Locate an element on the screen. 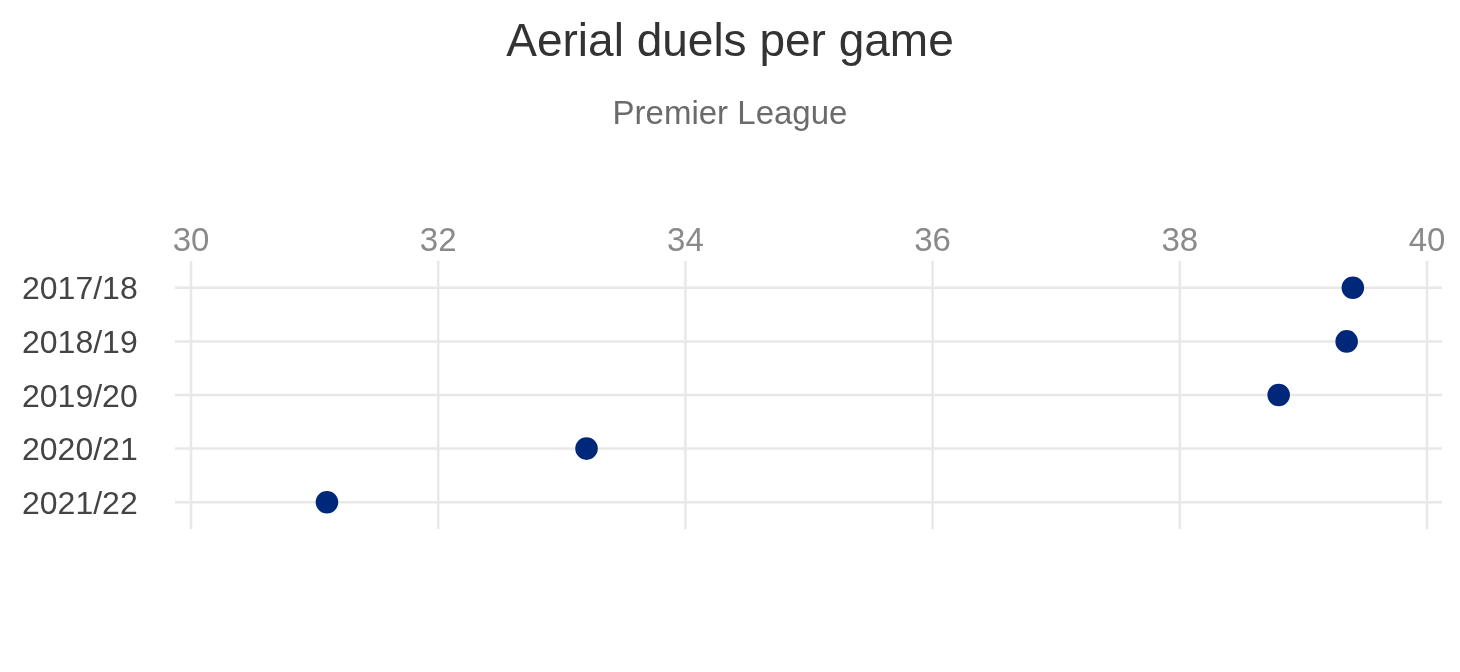 The width and height of the screenshot is (1460, 672). x-tick-label: 36 is located at coordinates (932, 239).